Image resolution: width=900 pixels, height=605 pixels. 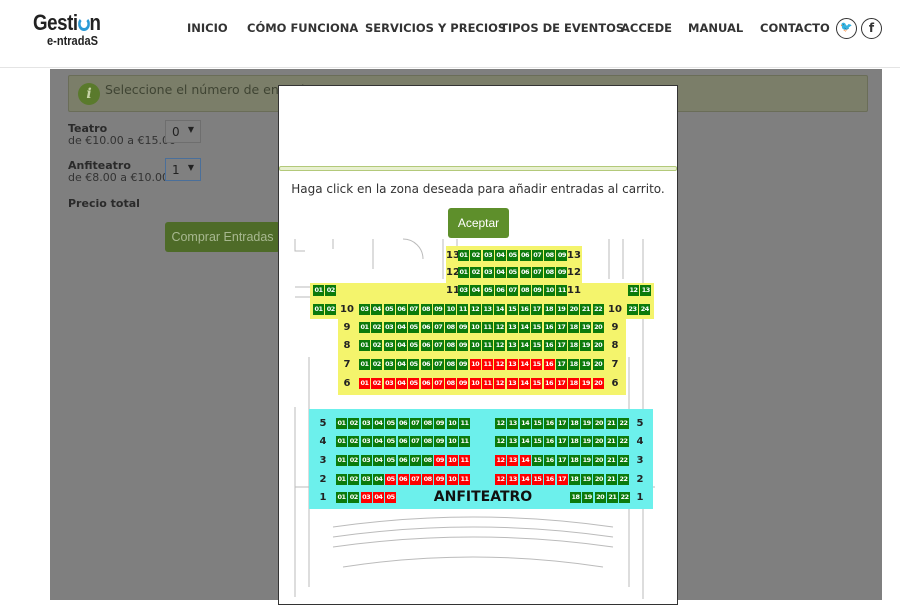 I want to click on teatro-seat-available: 24, so click(x=645, y=309).